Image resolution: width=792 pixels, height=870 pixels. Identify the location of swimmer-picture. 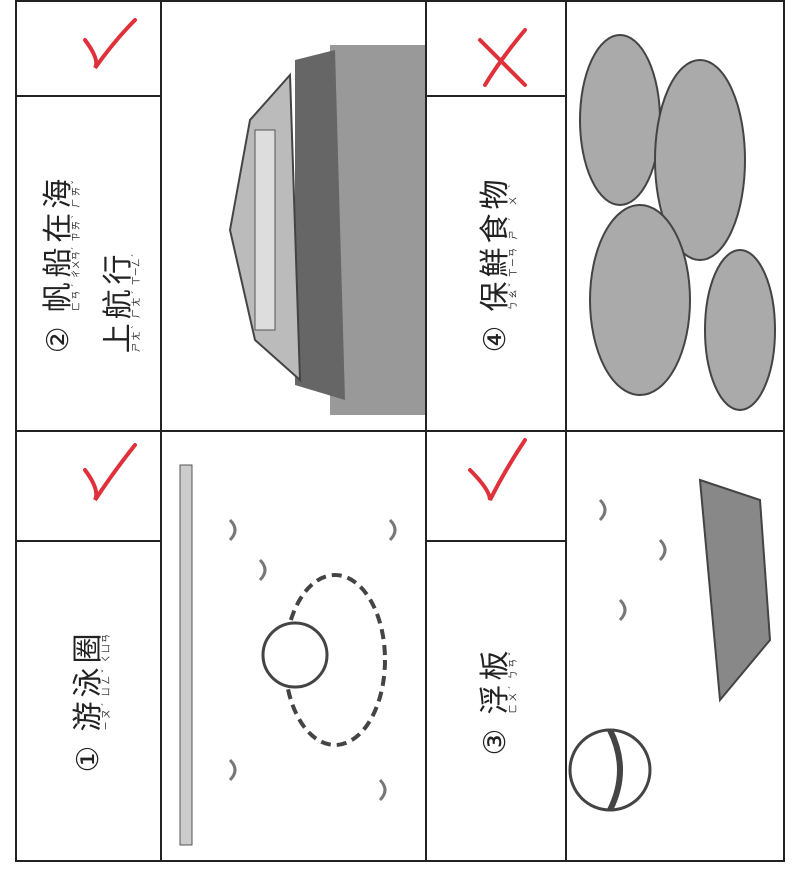
(288, 655).